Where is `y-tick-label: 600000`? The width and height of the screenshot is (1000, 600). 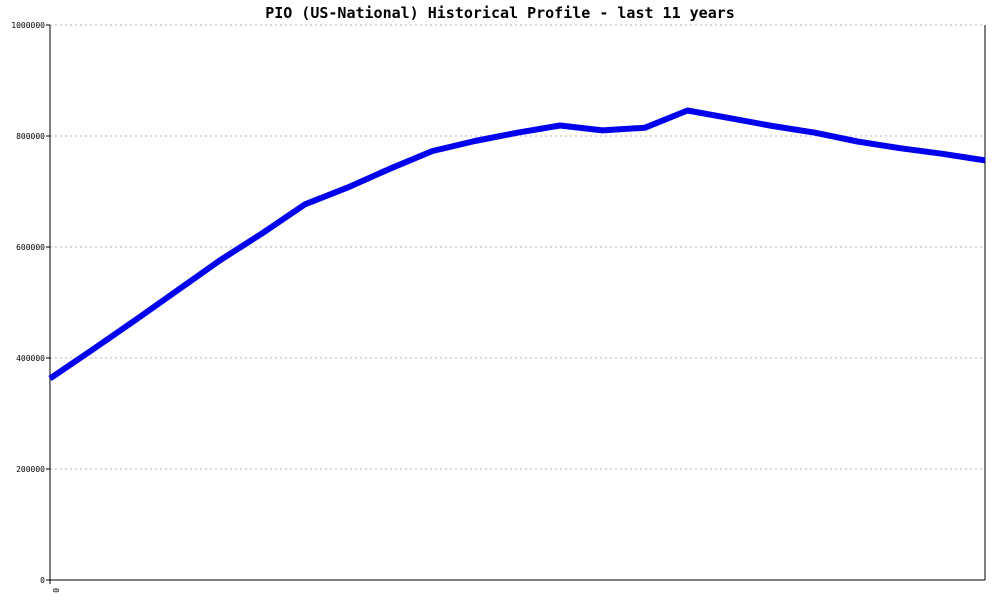 y-tick-label: 600000 is located at coordinates (30, 247).